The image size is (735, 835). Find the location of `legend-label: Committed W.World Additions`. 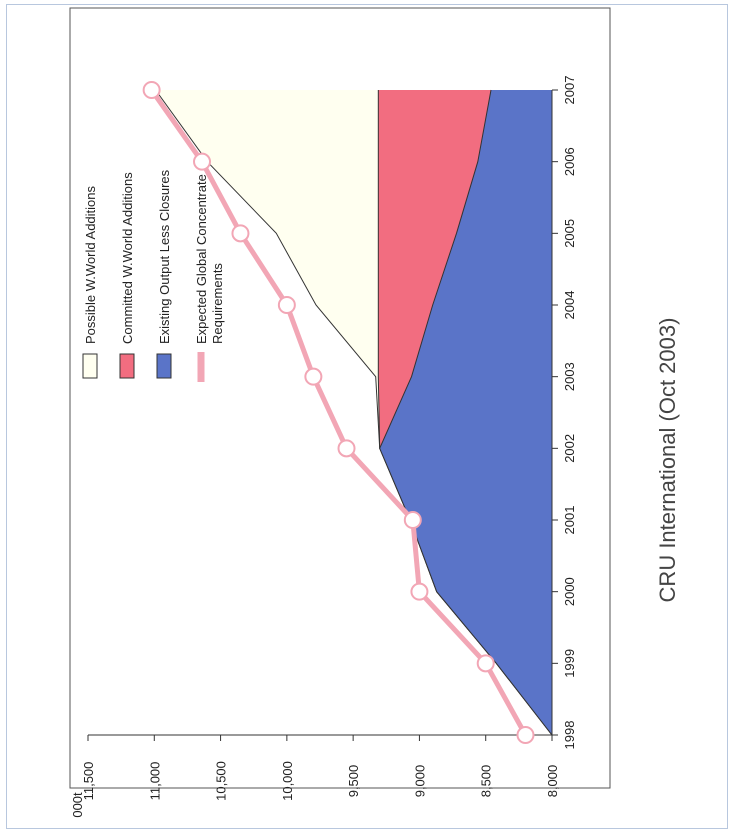

legend-label: Committed W.World Additions is located at coordinates (127, 258).